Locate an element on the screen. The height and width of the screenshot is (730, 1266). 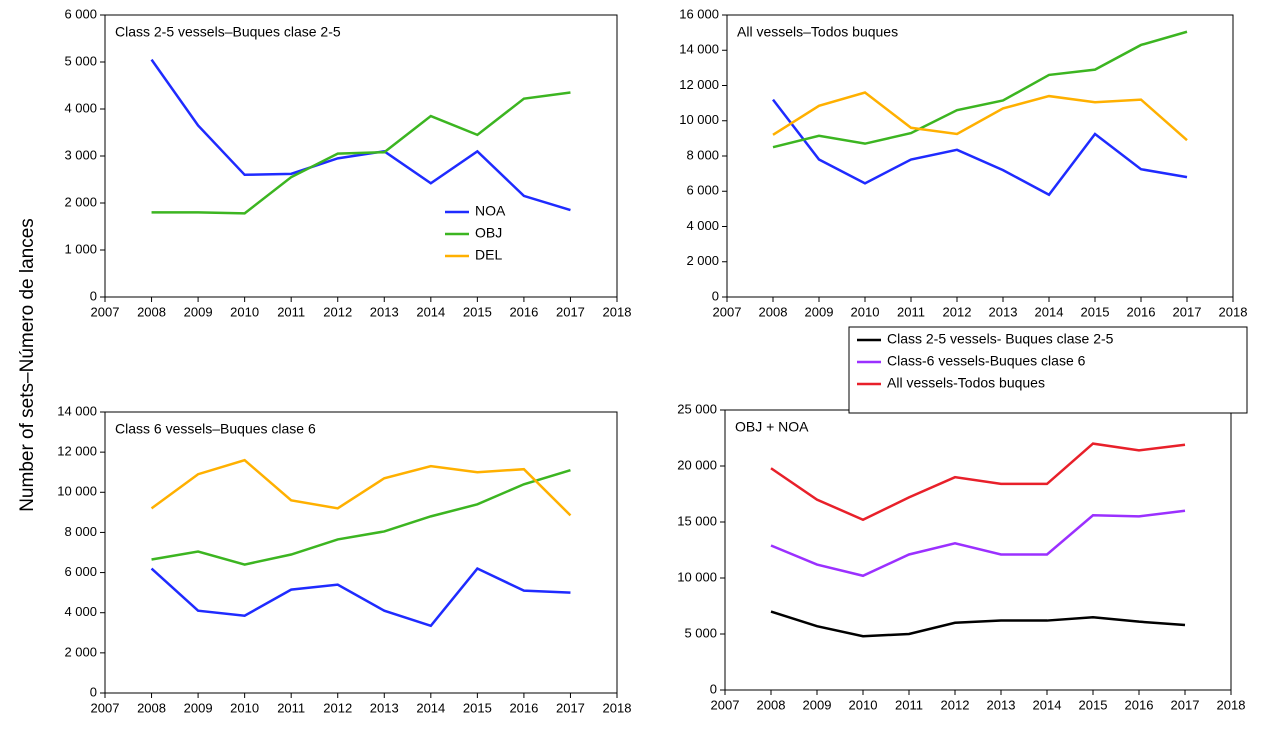
panel-title: All vessels–Todos buques is located at coordinates (817, 32).